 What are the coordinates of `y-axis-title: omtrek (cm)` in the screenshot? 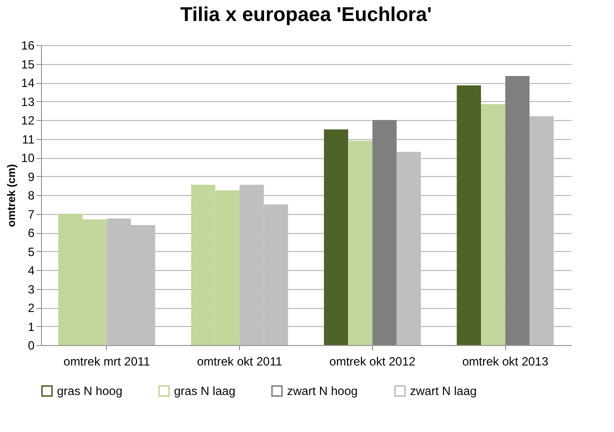 It's located at (12, 195).